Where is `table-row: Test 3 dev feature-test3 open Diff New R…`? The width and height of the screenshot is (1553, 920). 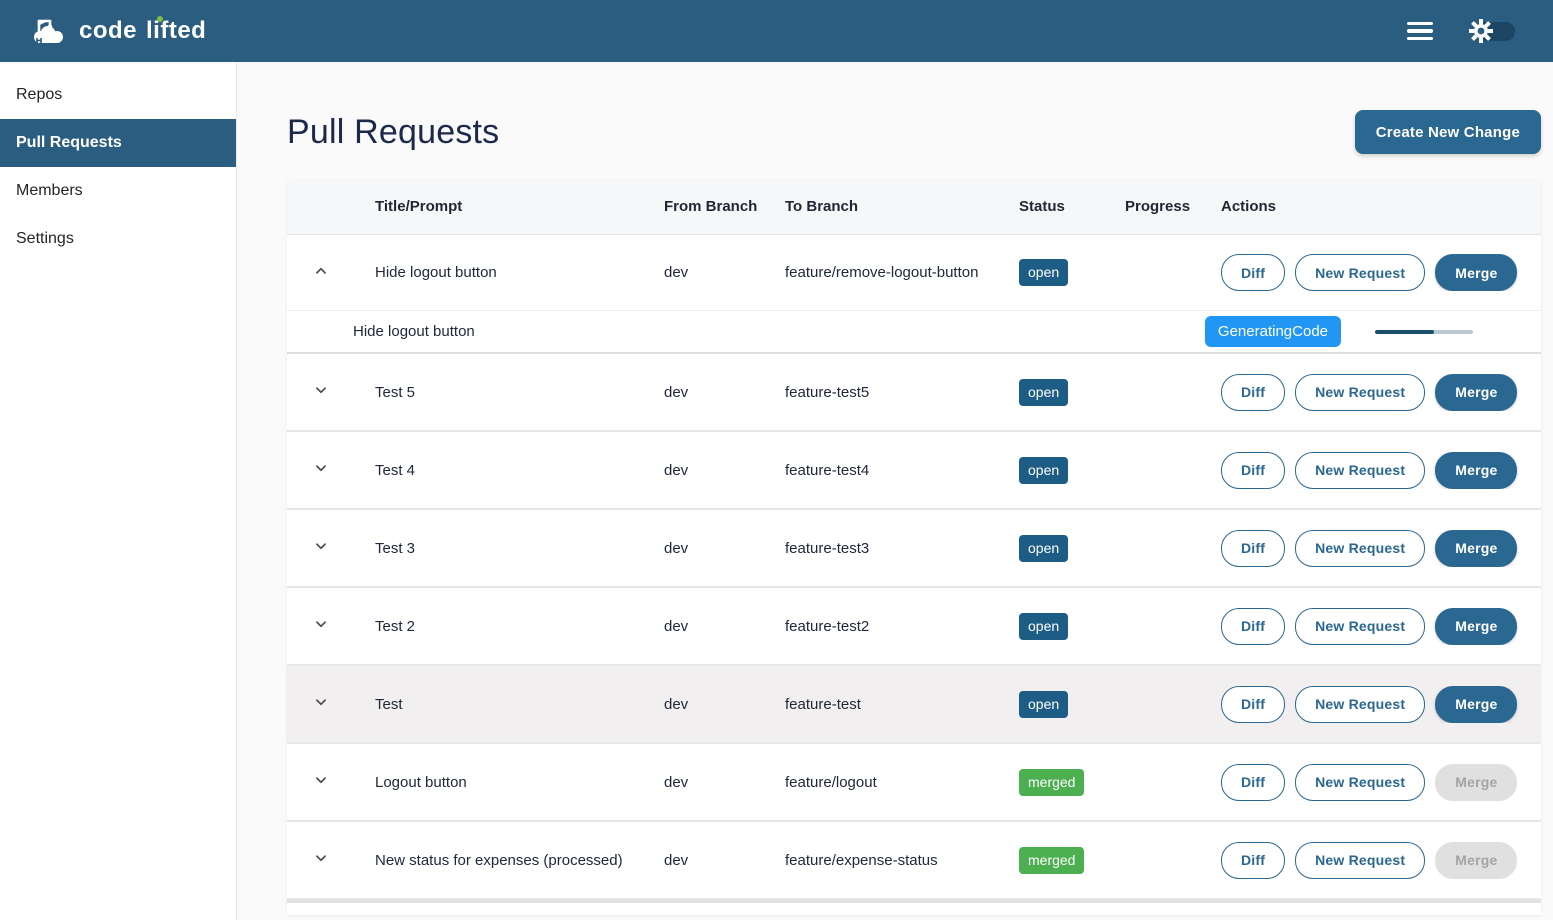
table-row: Test 3 dev feature-test3 open Diff New R… is located at coordinates (914, 549).